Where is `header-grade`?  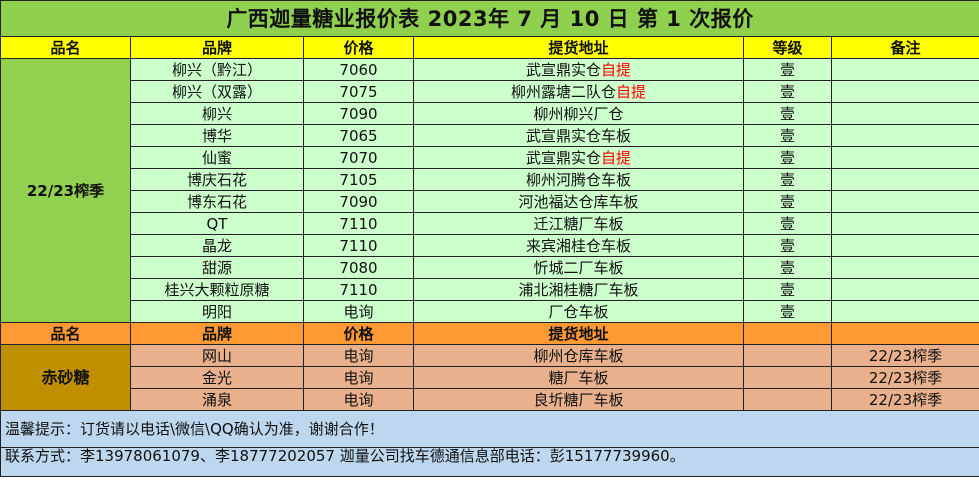 header-grade is located at coordinates (787, 333).